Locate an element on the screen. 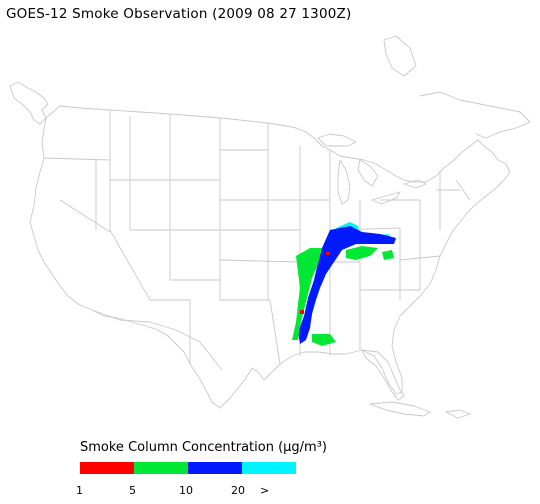 This screenshot has width=540, height=504. smoke-blue-area is located at coordinates (347, 285).